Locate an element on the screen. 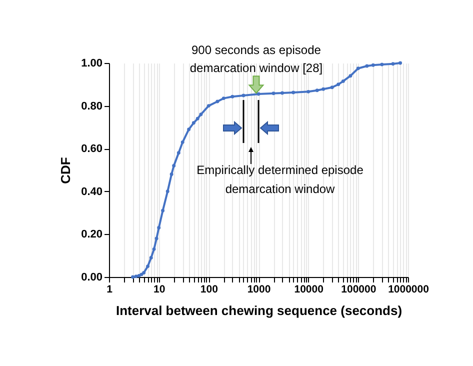 The width and height of the screenshot is (473, 366). annotation: Empirically determined episode demarcation window is located at coordinates (280, 179).